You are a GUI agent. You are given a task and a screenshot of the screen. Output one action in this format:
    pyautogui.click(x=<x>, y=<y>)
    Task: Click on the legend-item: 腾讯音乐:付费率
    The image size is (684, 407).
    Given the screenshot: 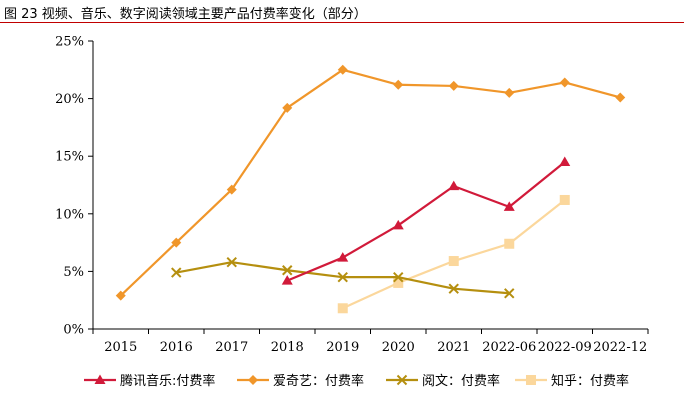 What is the action you would take?
    pyautogui.click(x=149, y=381)
    